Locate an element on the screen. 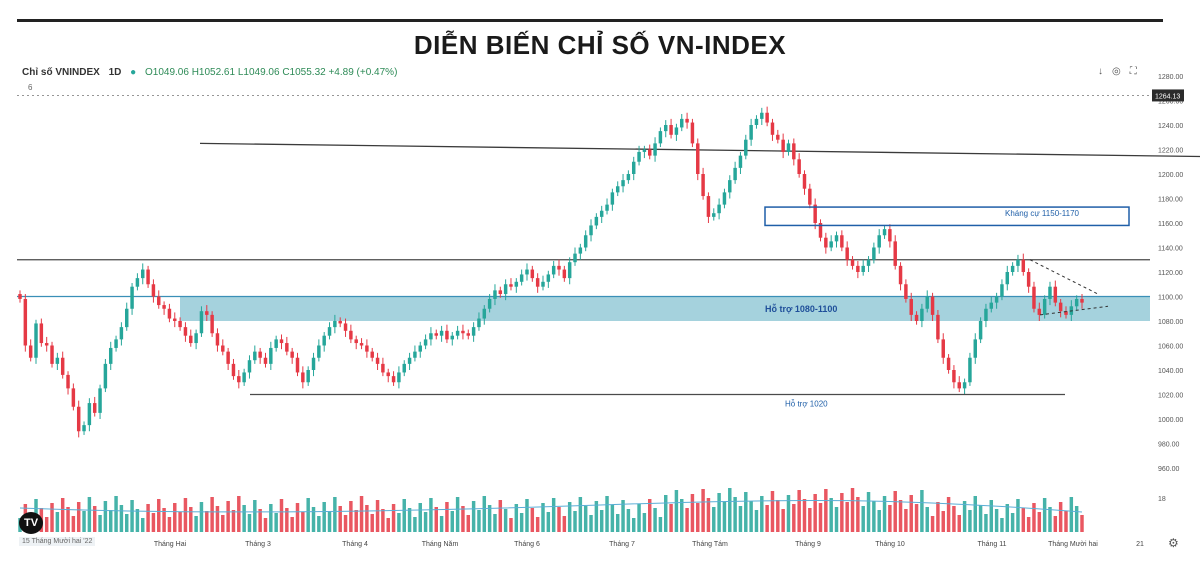 The height and width of the screenshot is (572, 1200). symbol-name: Chỉ số VNINDEX is located at coordinates (61, 72).